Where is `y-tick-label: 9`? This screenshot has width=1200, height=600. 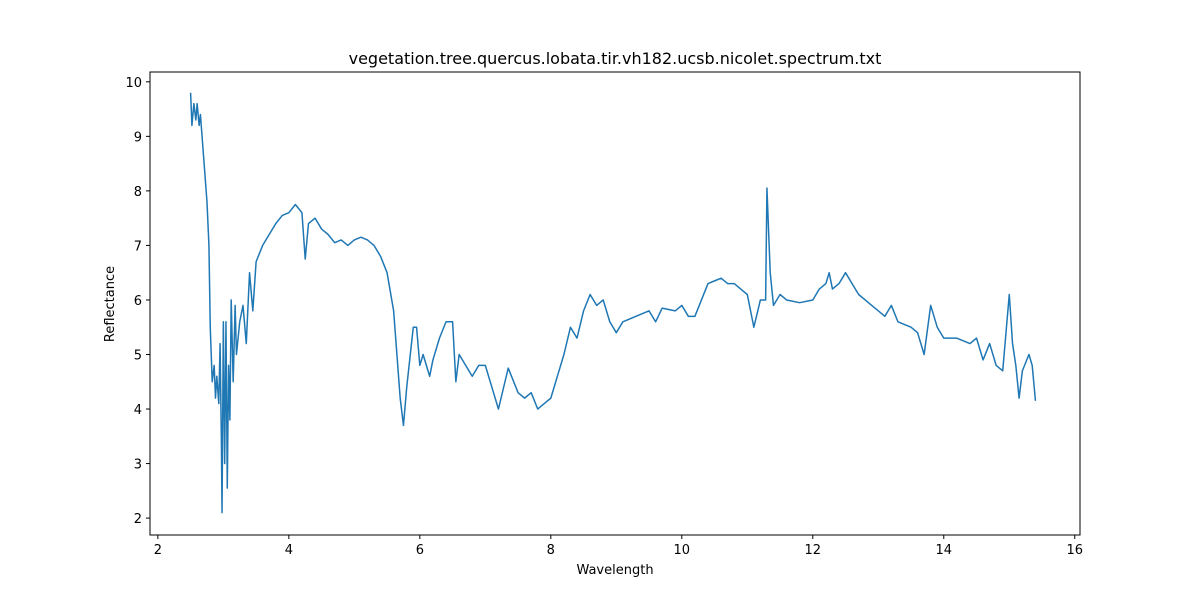 y-tick-label: 9 is located at coordinates (138, 137).